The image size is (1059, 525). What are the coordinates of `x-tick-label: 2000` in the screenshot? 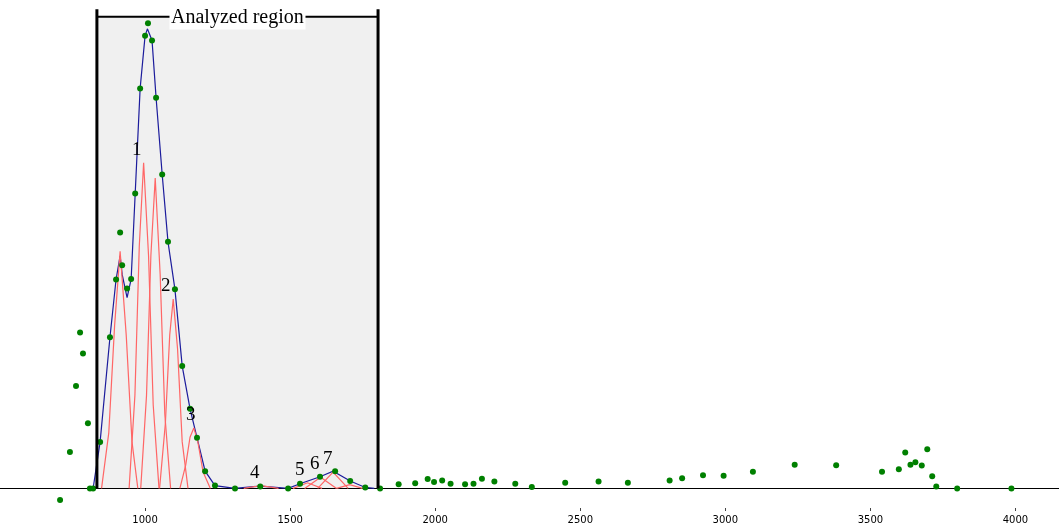 It's located at (435, 519).